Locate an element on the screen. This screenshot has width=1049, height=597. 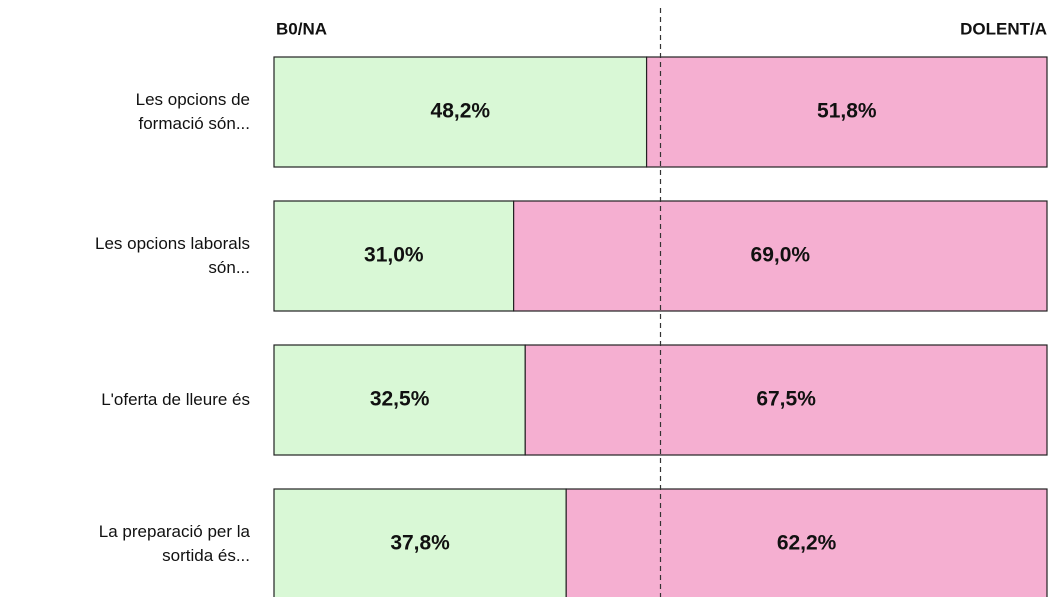
value-label: 31,0% is located at coordinates (394, 255).